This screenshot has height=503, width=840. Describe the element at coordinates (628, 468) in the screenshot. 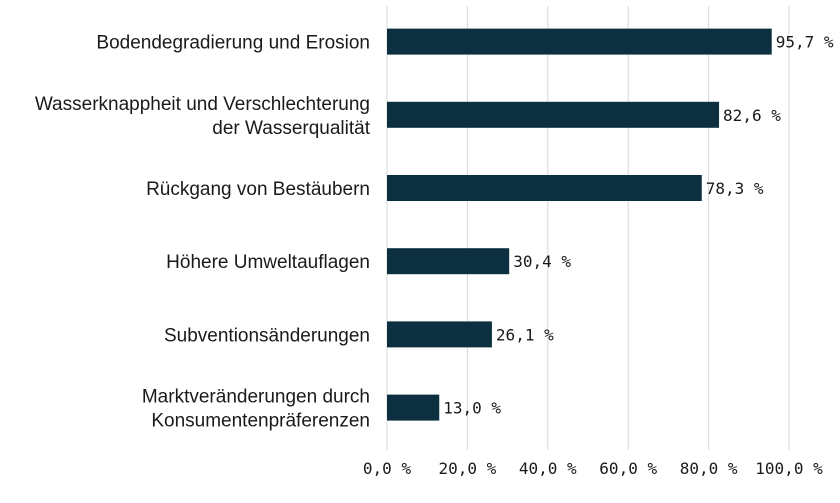

I see `x-tick-label: 60,0 %` at that location.